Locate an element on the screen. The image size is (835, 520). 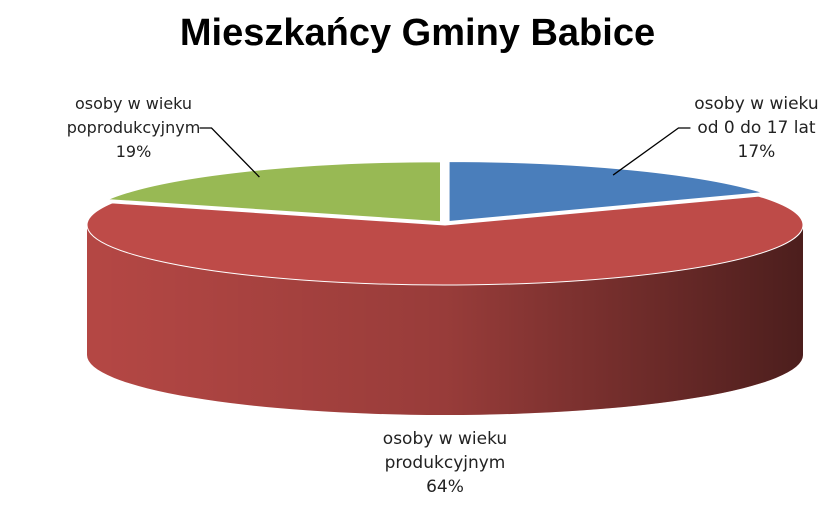
chart-title: Mieszkańcy Gminy Babice is located at coordinates (417, 33).